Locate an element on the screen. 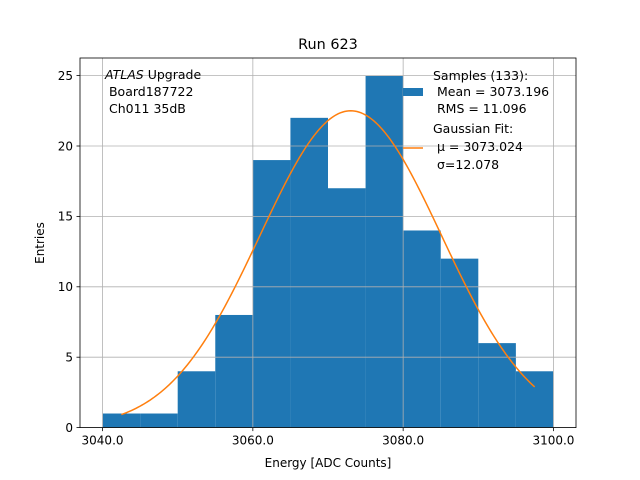  x-tick-label: 3040.0 is located at coordinates (103, 441).